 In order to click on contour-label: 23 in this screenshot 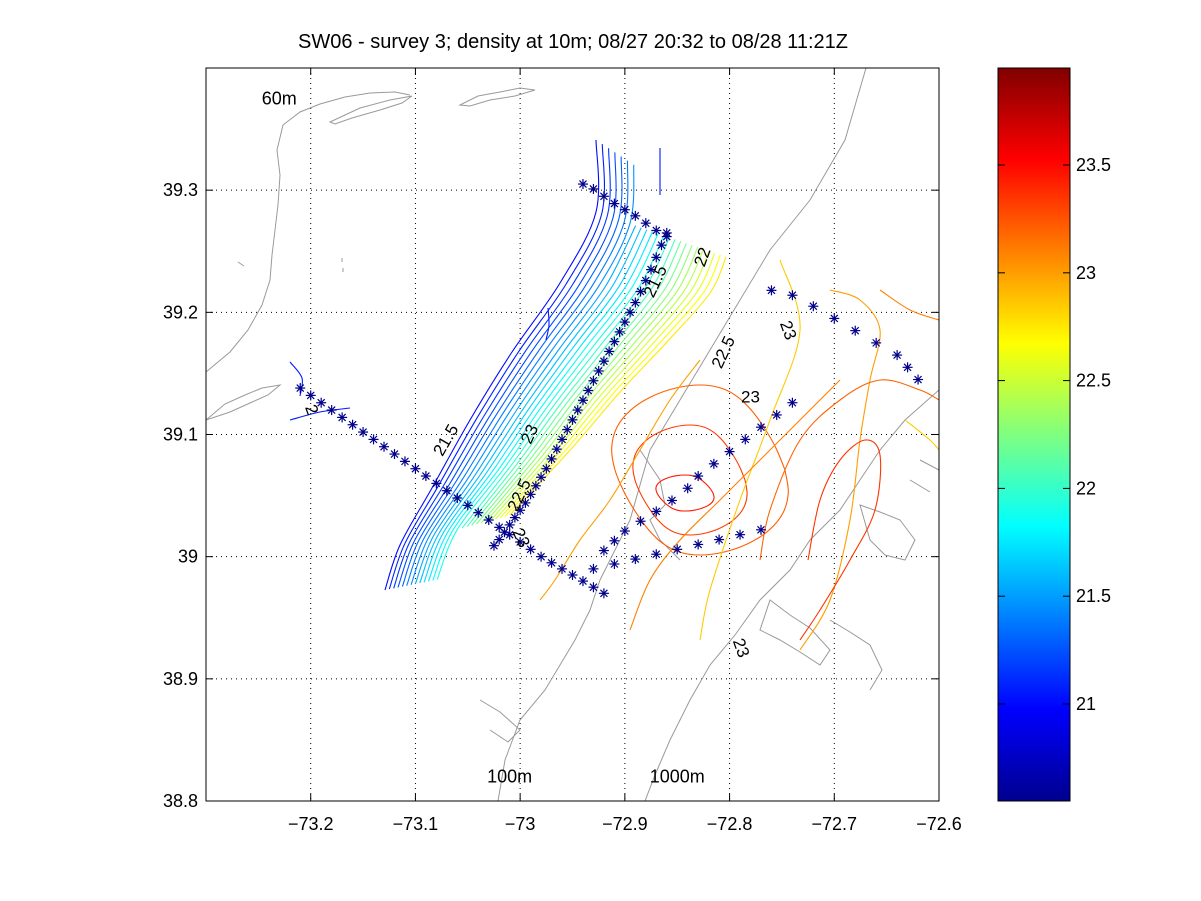, I will do `click(750, 396)`.